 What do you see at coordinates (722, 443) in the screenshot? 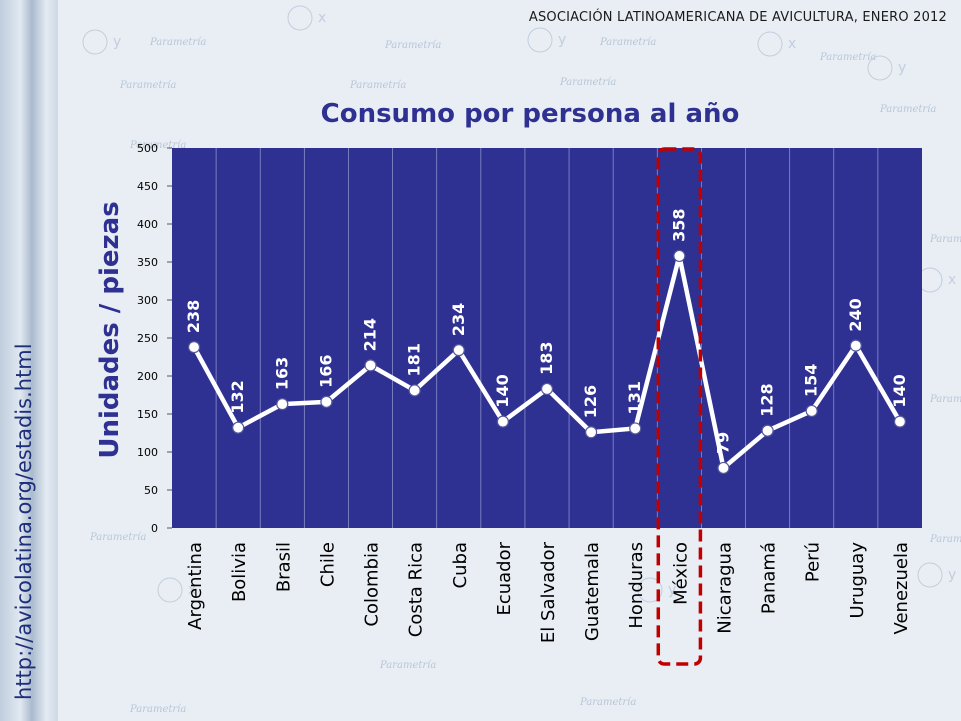
I see `data-label: 79` at bounding box center [722, 443].